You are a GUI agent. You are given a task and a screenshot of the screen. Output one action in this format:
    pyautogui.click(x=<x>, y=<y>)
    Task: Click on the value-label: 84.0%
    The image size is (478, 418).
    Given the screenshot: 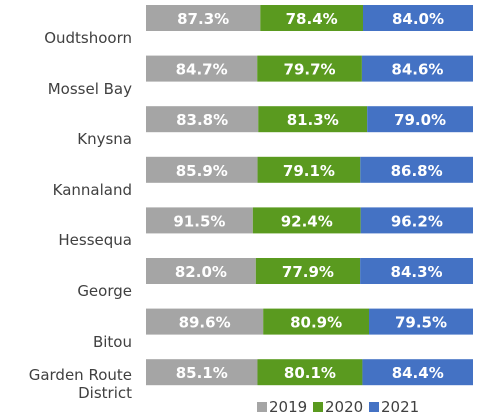 What is the action you would take?
    pyautogui.click(x=418, y=19)
    